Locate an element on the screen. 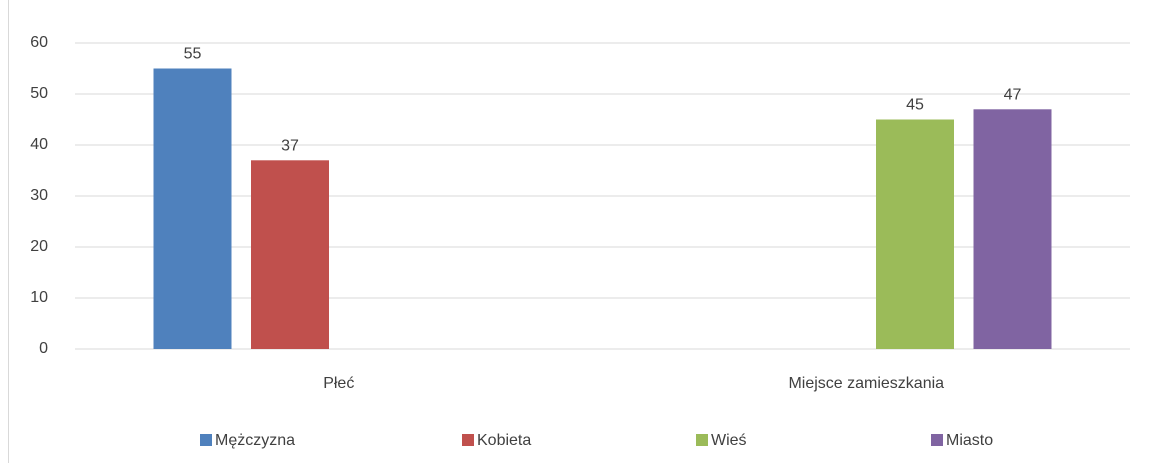 The image size is (1169, 463). value-label: 37 is located at coordinates (290, 146).